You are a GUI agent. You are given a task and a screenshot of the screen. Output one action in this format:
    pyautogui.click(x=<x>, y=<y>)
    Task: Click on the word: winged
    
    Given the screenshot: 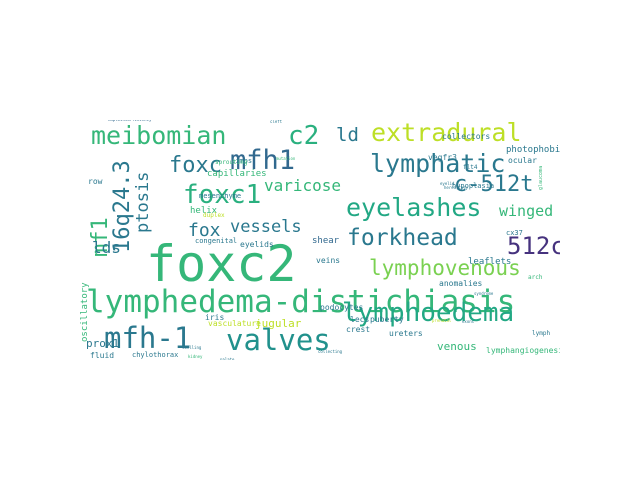 What is the action you would take?
    pyautogui.click(x=526, y=211)
    